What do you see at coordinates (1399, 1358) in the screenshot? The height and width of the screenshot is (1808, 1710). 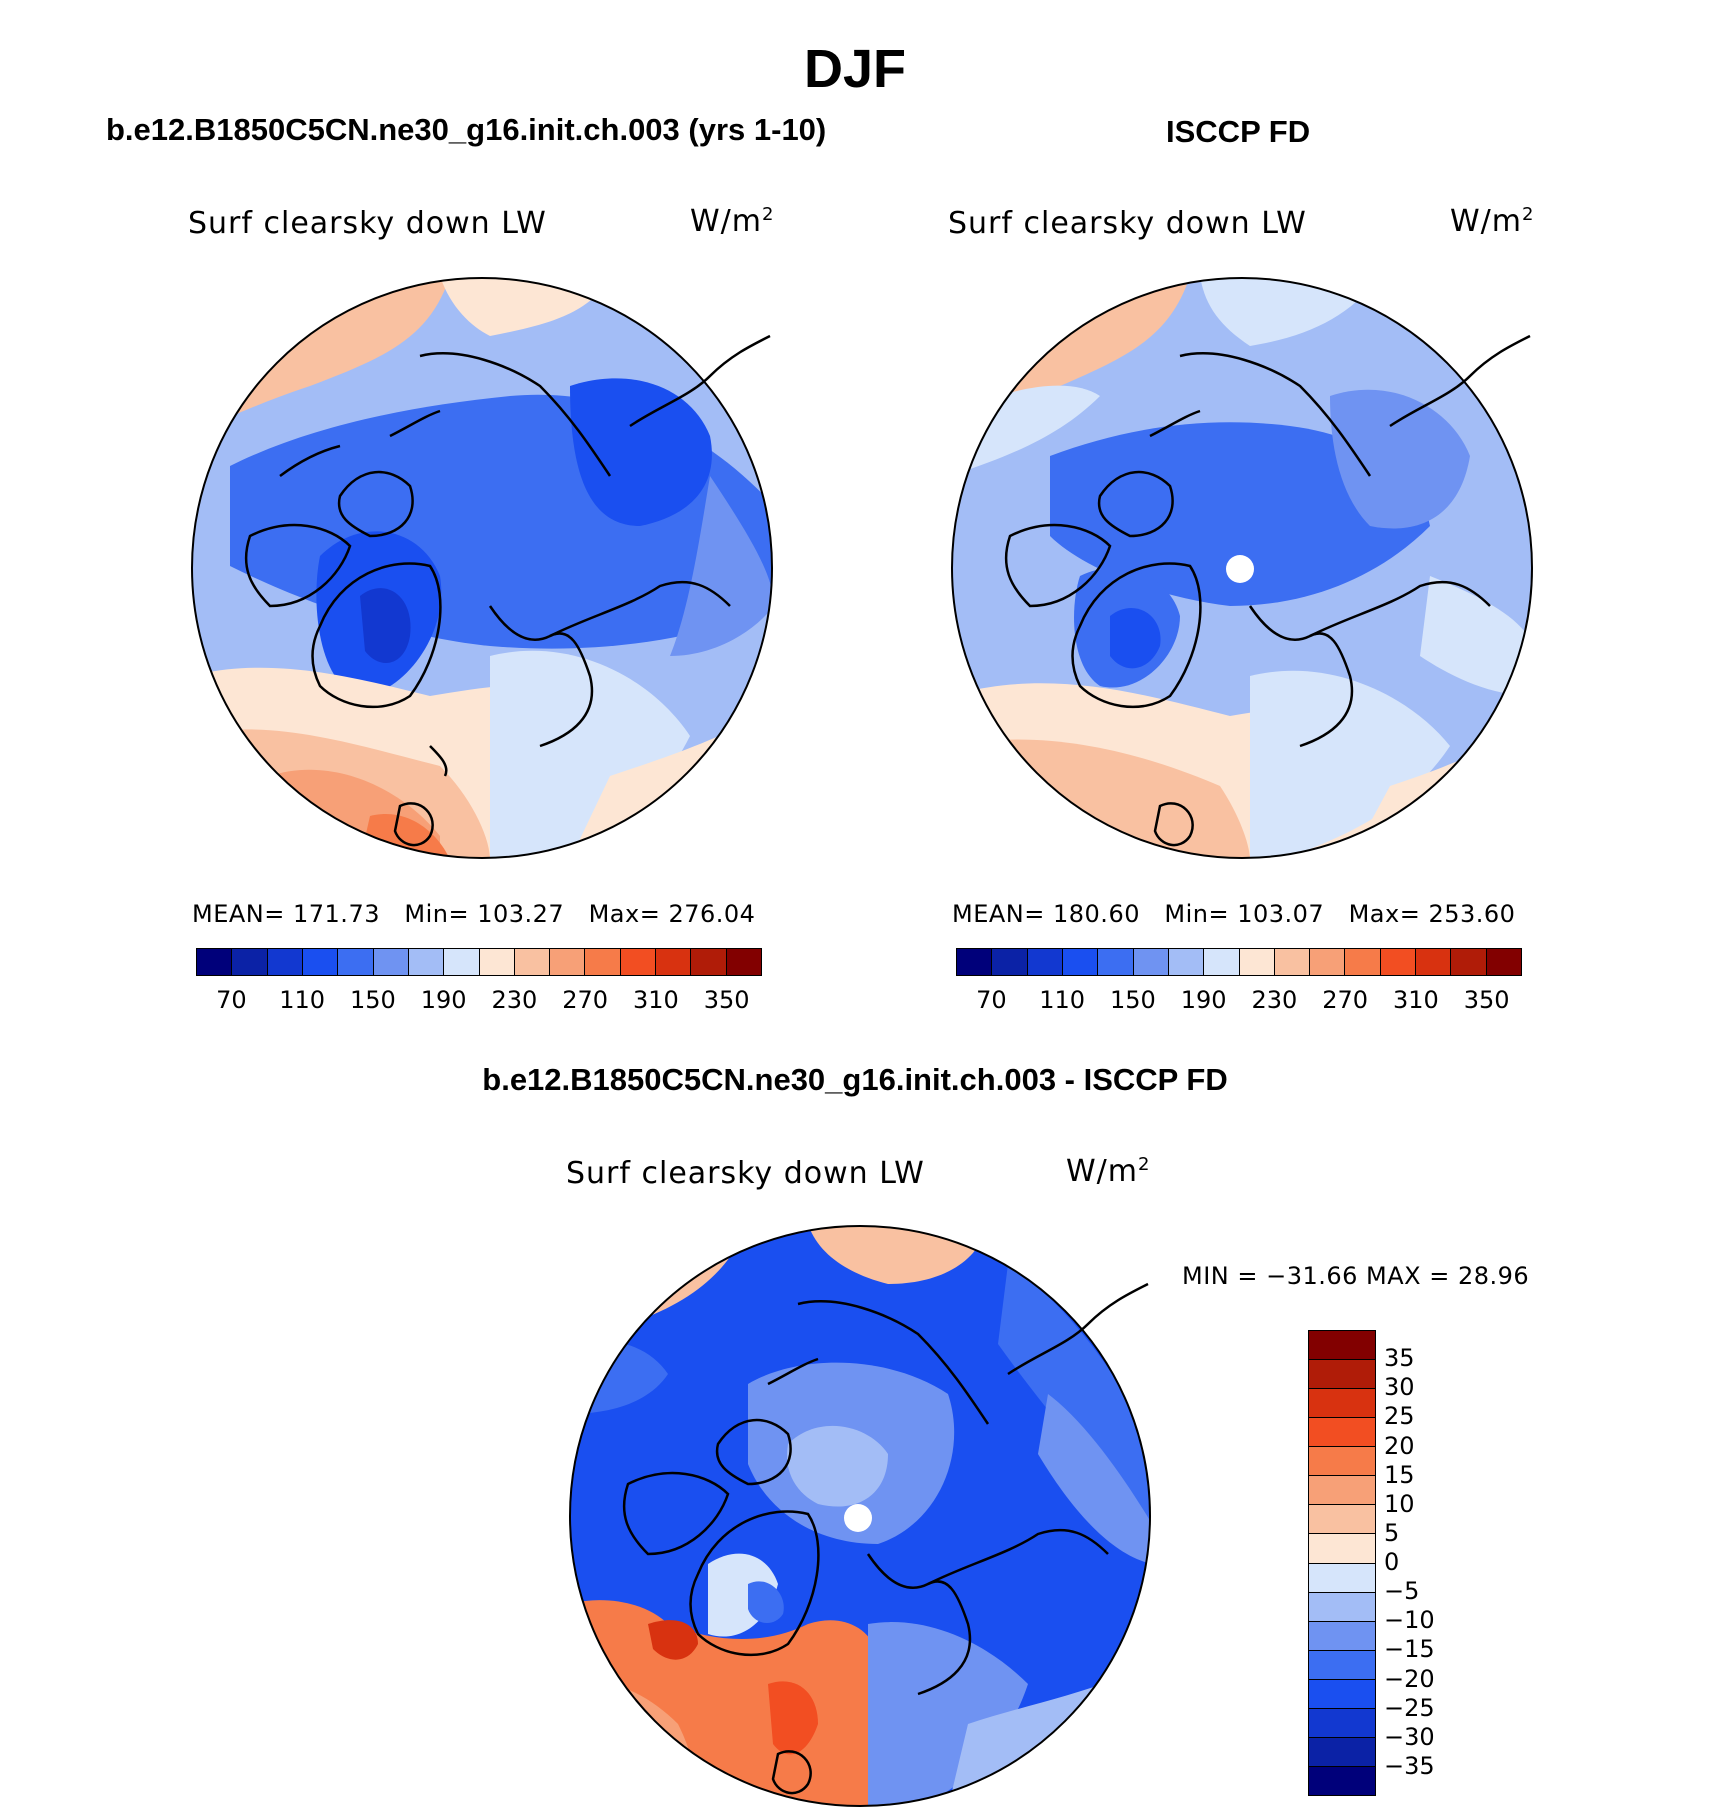 I see `colorbar-tick-label: 35` at bounding box center [1399, 1358].